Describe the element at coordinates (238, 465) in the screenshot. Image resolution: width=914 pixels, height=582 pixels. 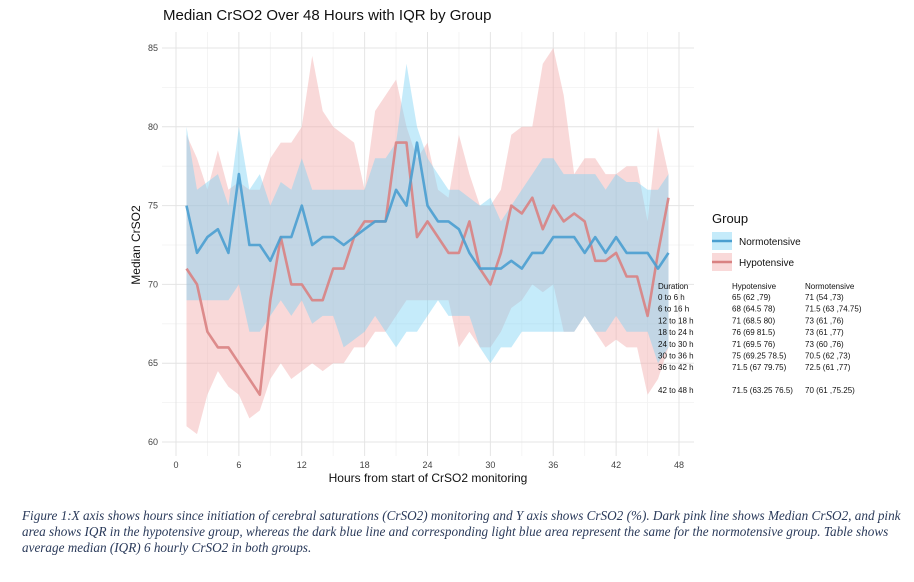
I see `x-tick-label: 6` at that location.